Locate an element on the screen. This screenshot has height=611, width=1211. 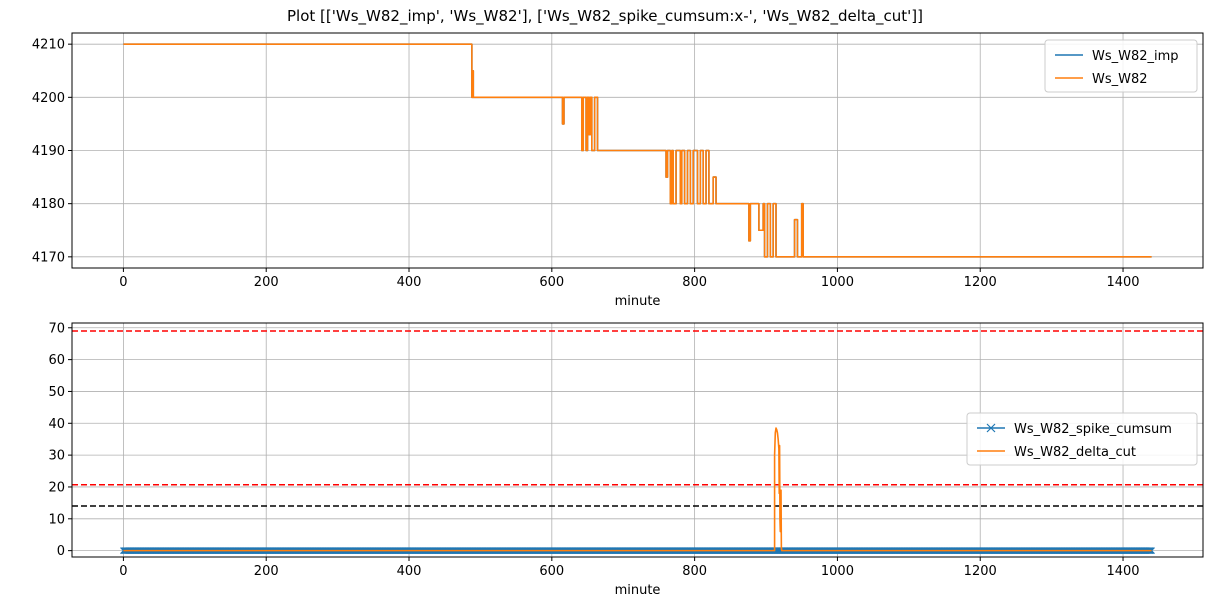
legend: Ws_W82_imp Ws_W82 is located at coordinates (1121, 66).